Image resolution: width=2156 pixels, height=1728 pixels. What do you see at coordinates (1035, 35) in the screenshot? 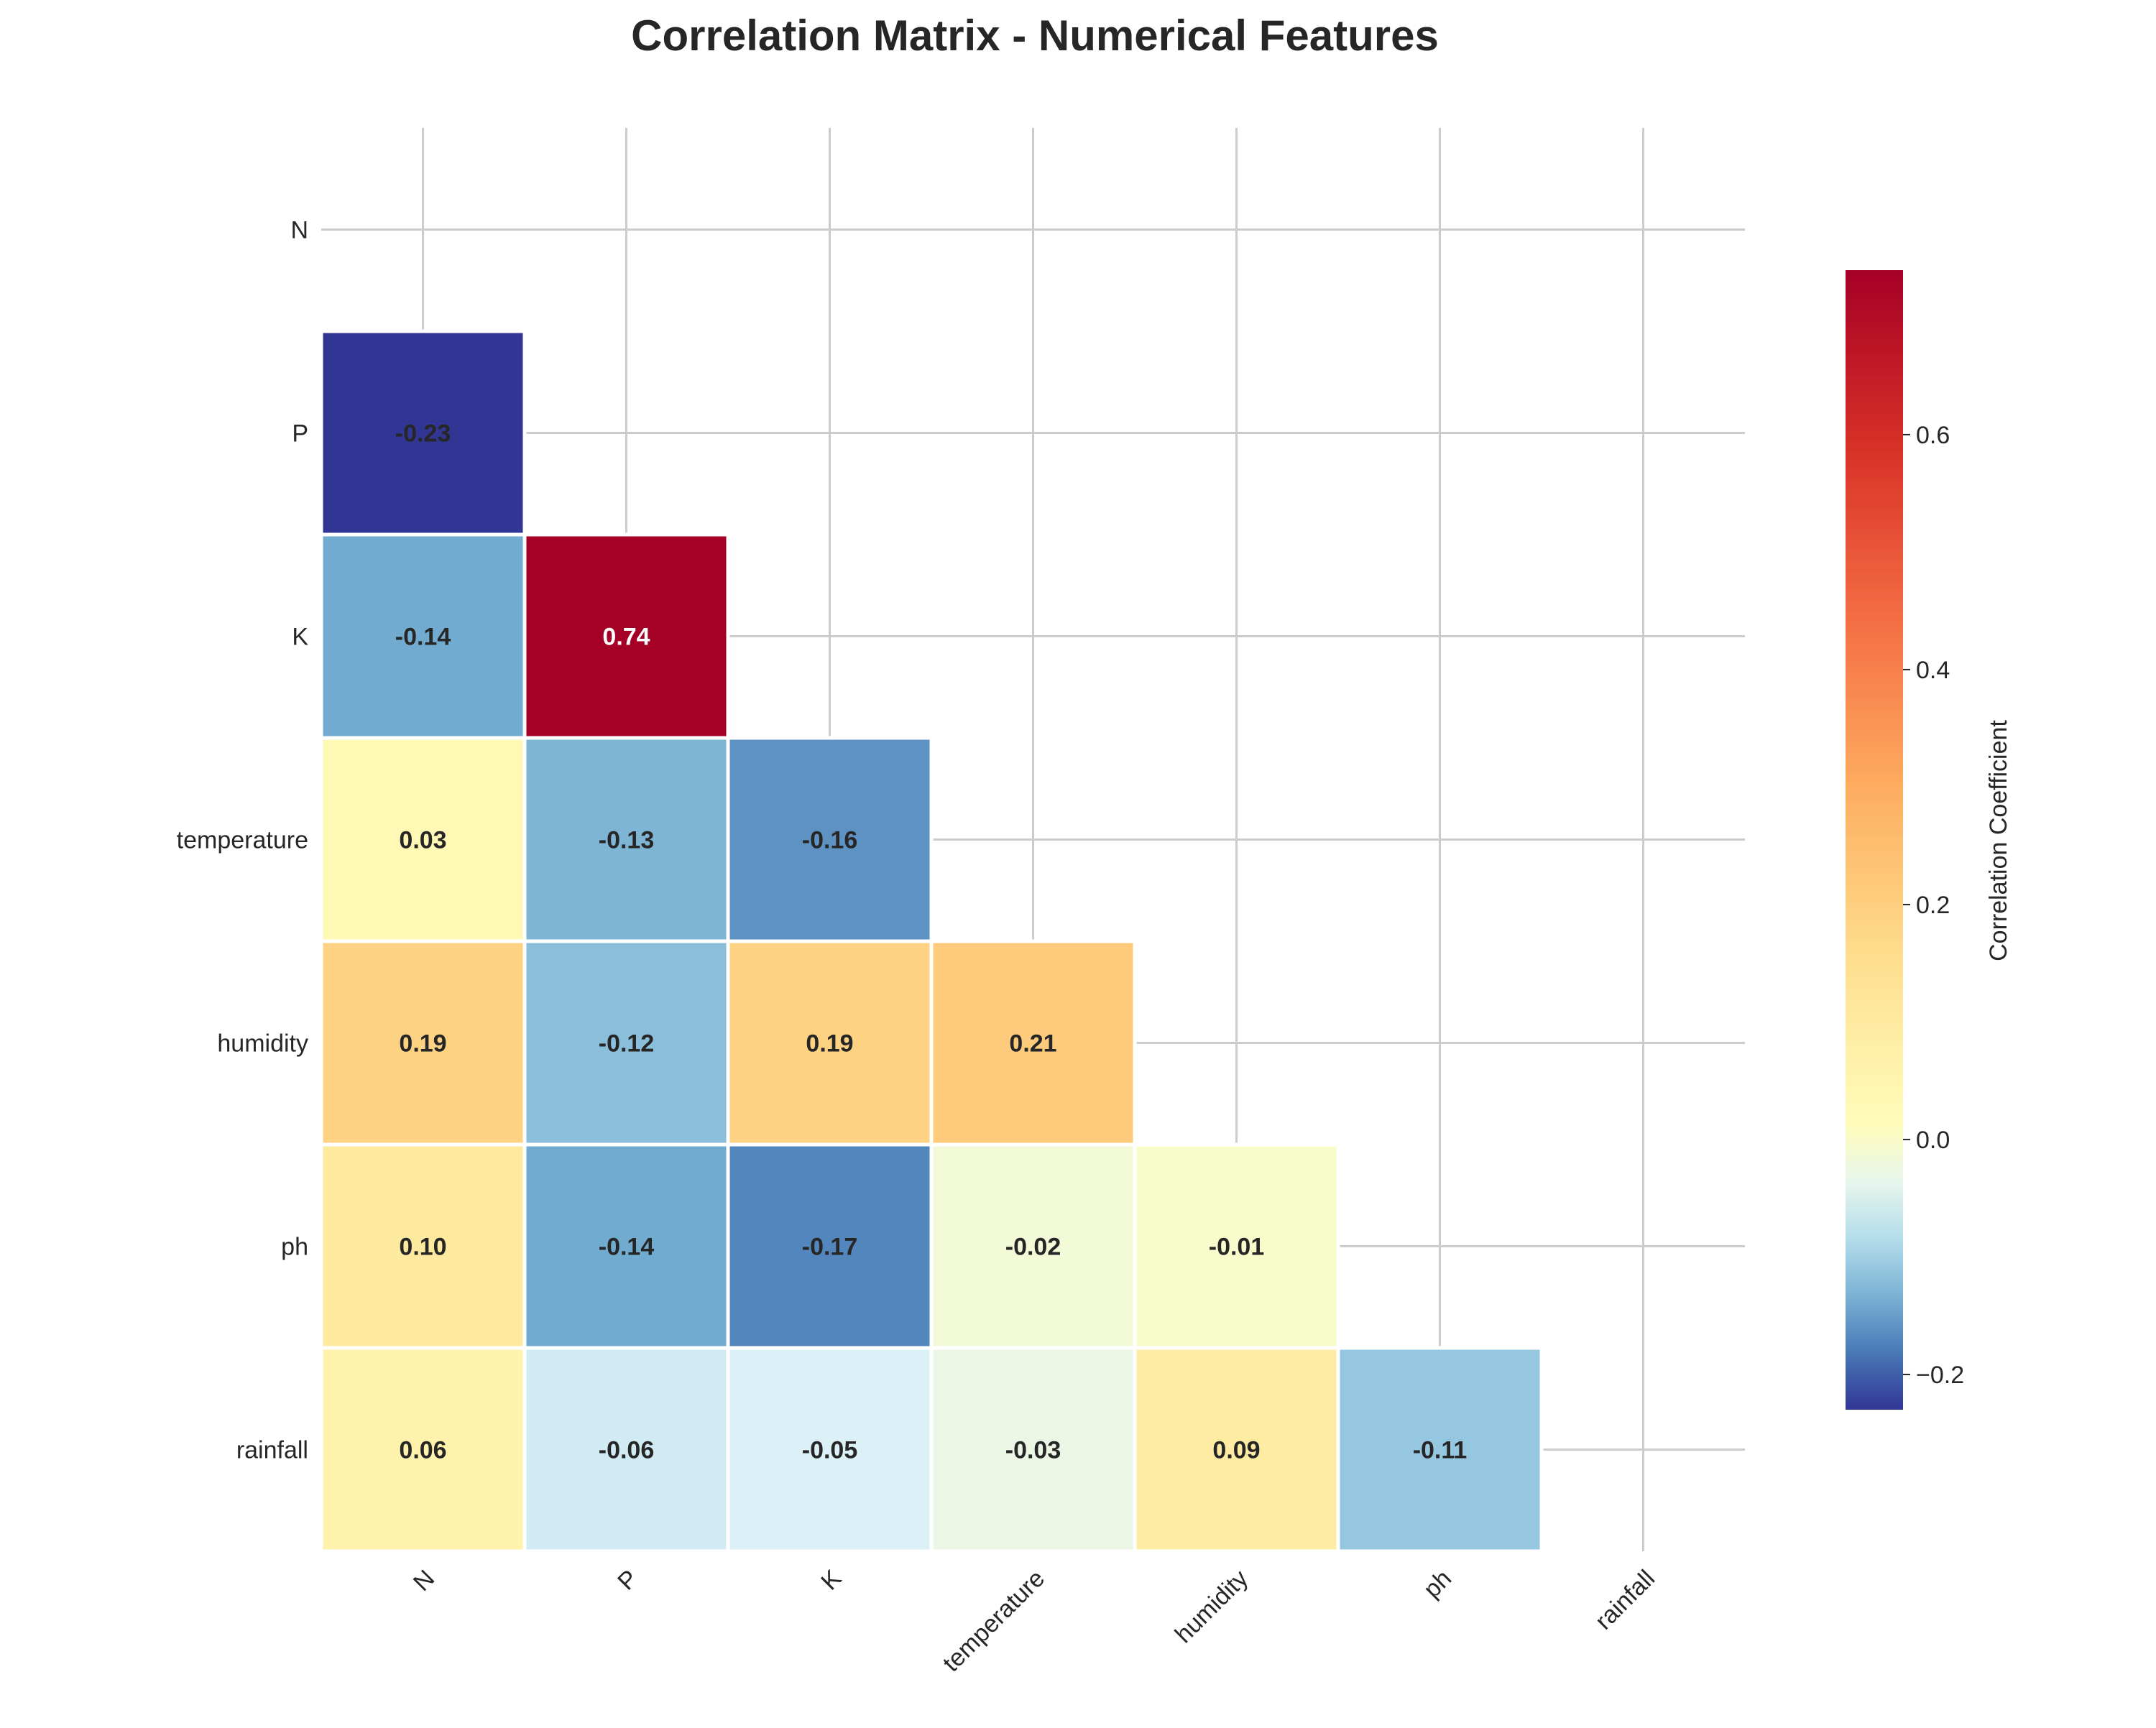
I see `chart-title: Correlation Matrix - Numerical Features` at bounding box center [1035, 35].